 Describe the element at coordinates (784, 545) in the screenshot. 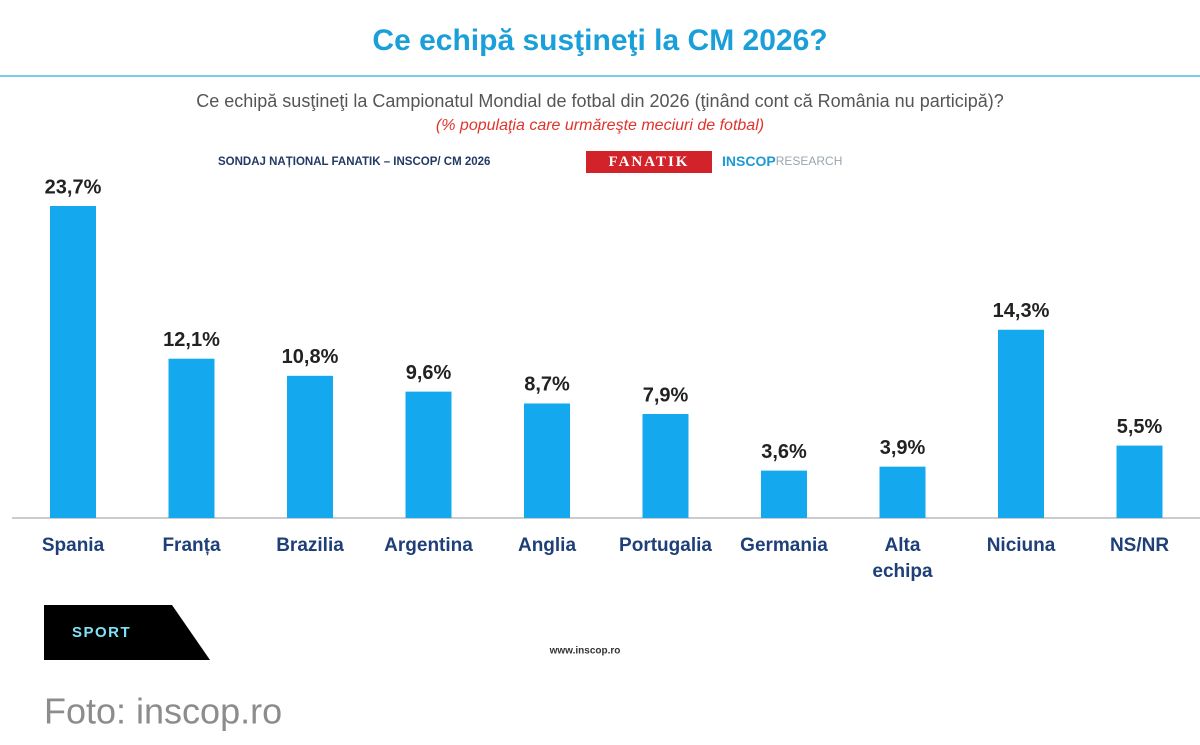

I see `x-tick-label: Germania` at that location.